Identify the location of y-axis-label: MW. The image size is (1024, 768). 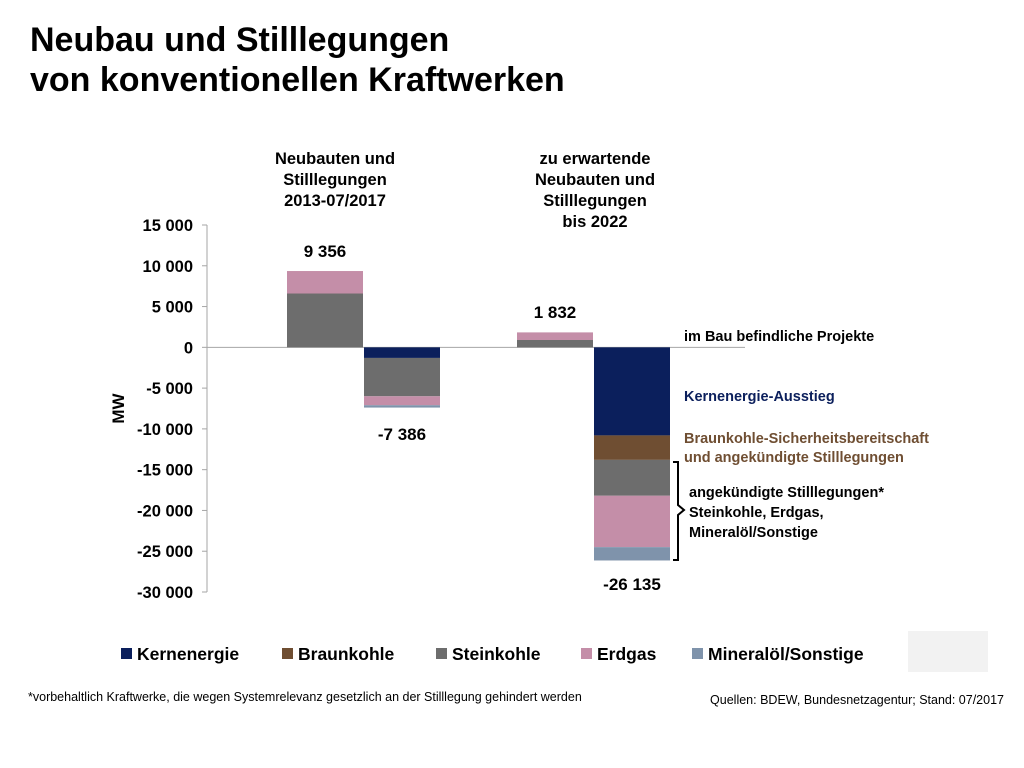
(118, 407).